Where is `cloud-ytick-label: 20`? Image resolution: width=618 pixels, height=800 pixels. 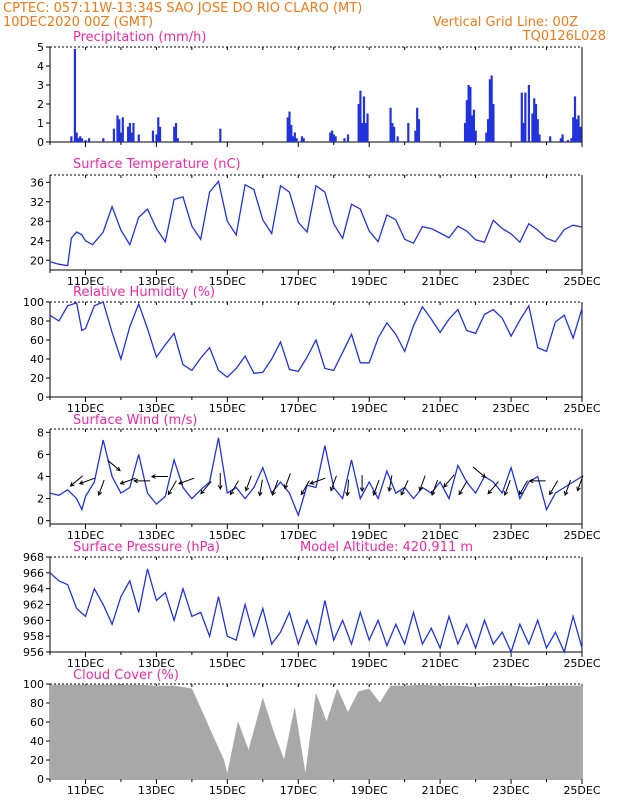
cloud-ytick-label: 20 is located at coordinates (37, 760).